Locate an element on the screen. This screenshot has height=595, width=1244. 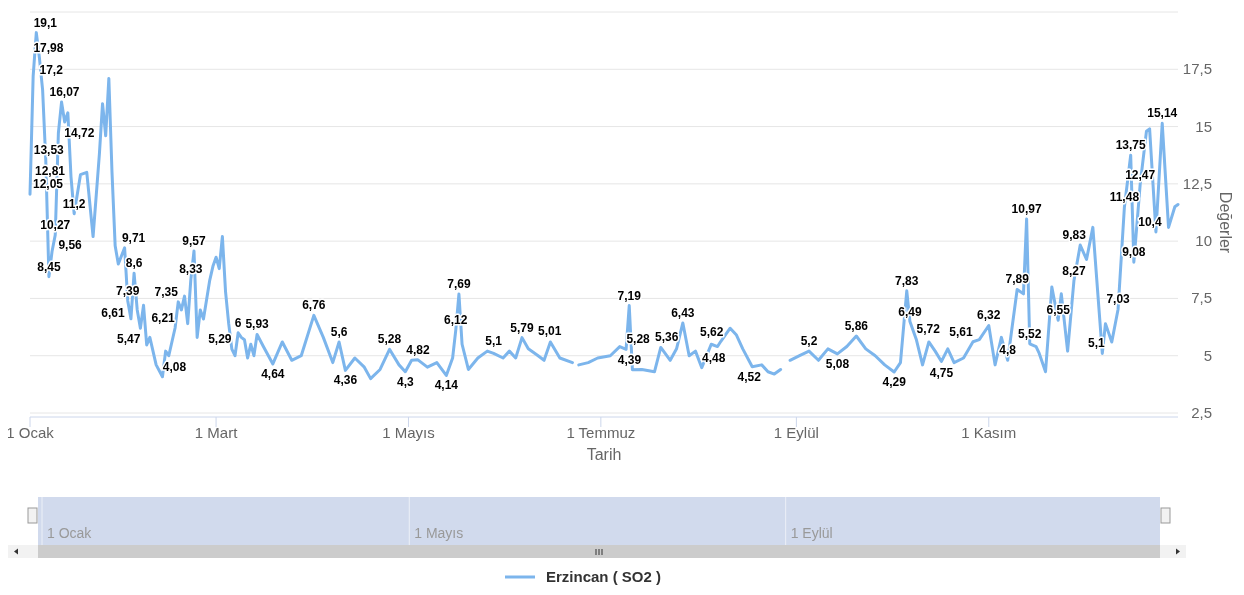
x-axis-title: Tarih is located at coordinates (604, 454).